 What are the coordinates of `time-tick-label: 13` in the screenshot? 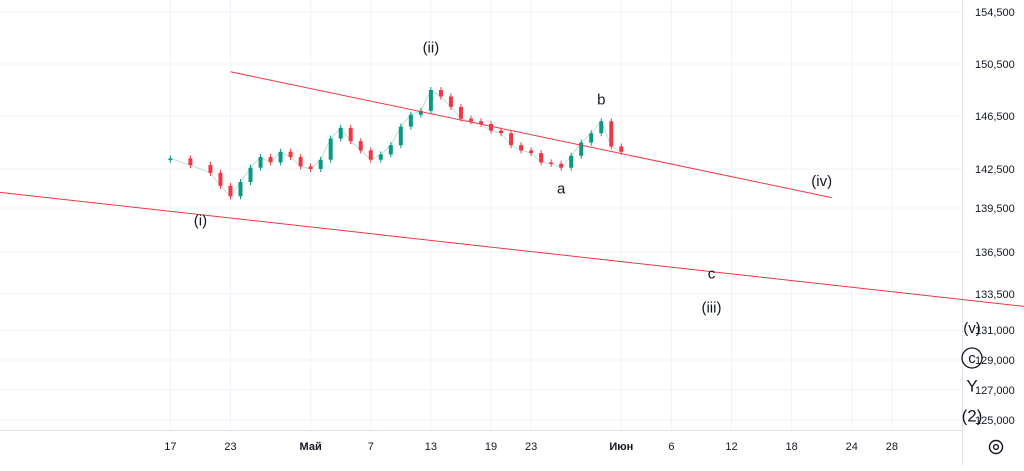 It's located at (431, 447).